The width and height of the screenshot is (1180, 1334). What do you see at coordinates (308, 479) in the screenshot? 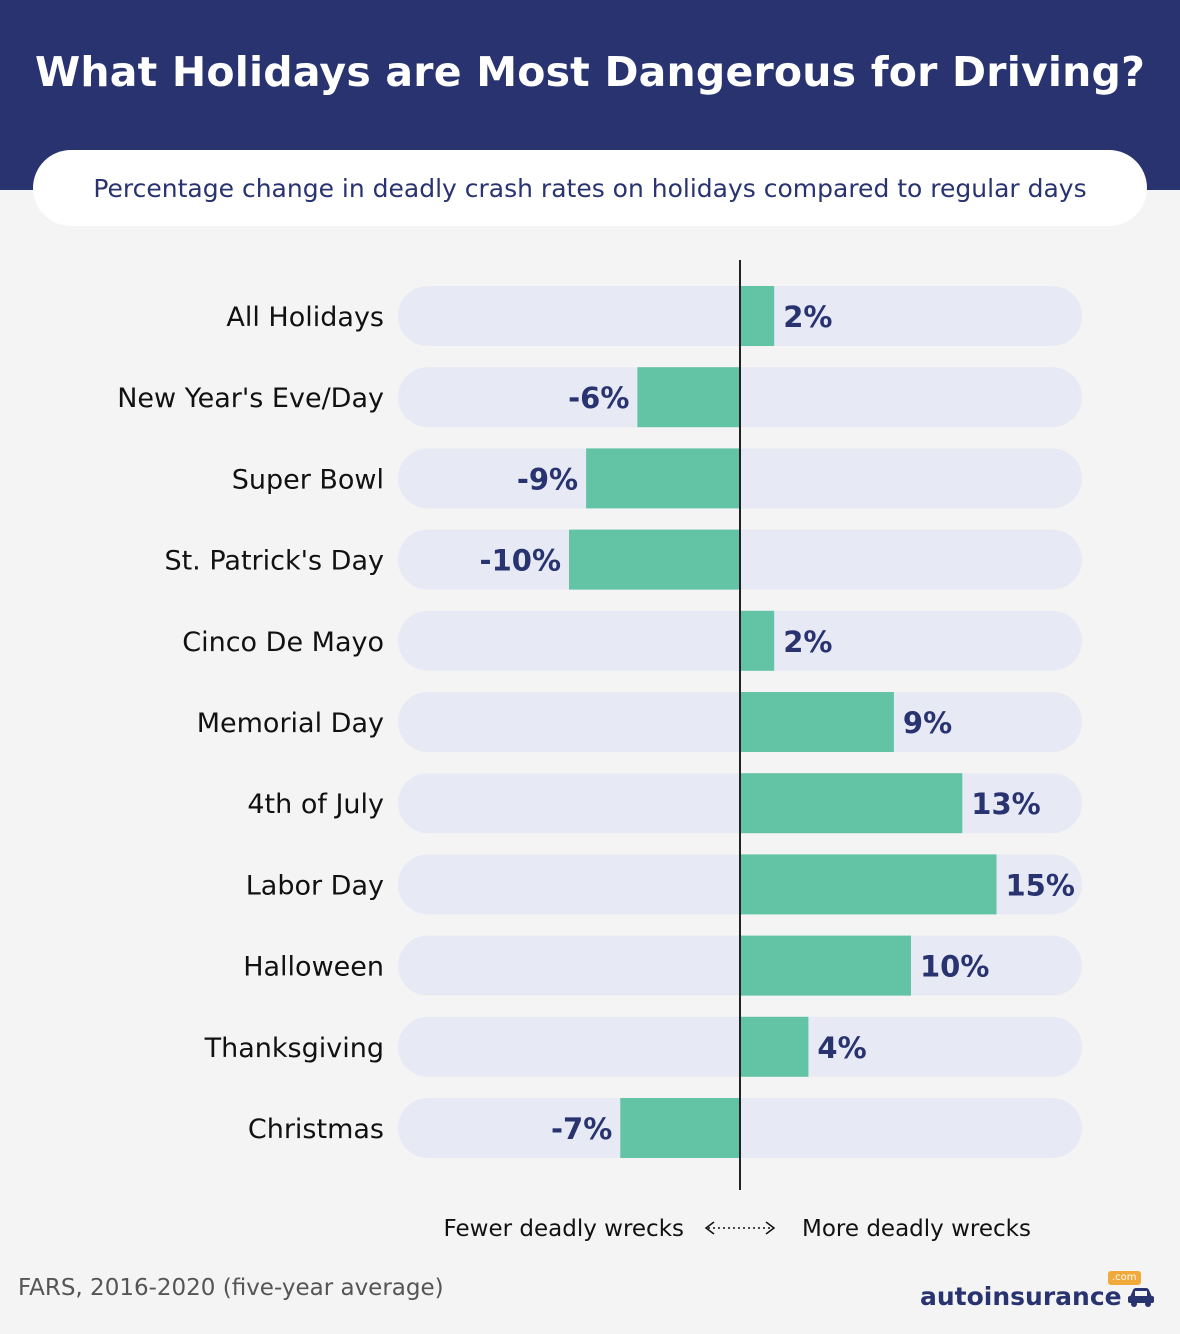
I see `category-label: Super Bowl` at bounding box center [308, 479].